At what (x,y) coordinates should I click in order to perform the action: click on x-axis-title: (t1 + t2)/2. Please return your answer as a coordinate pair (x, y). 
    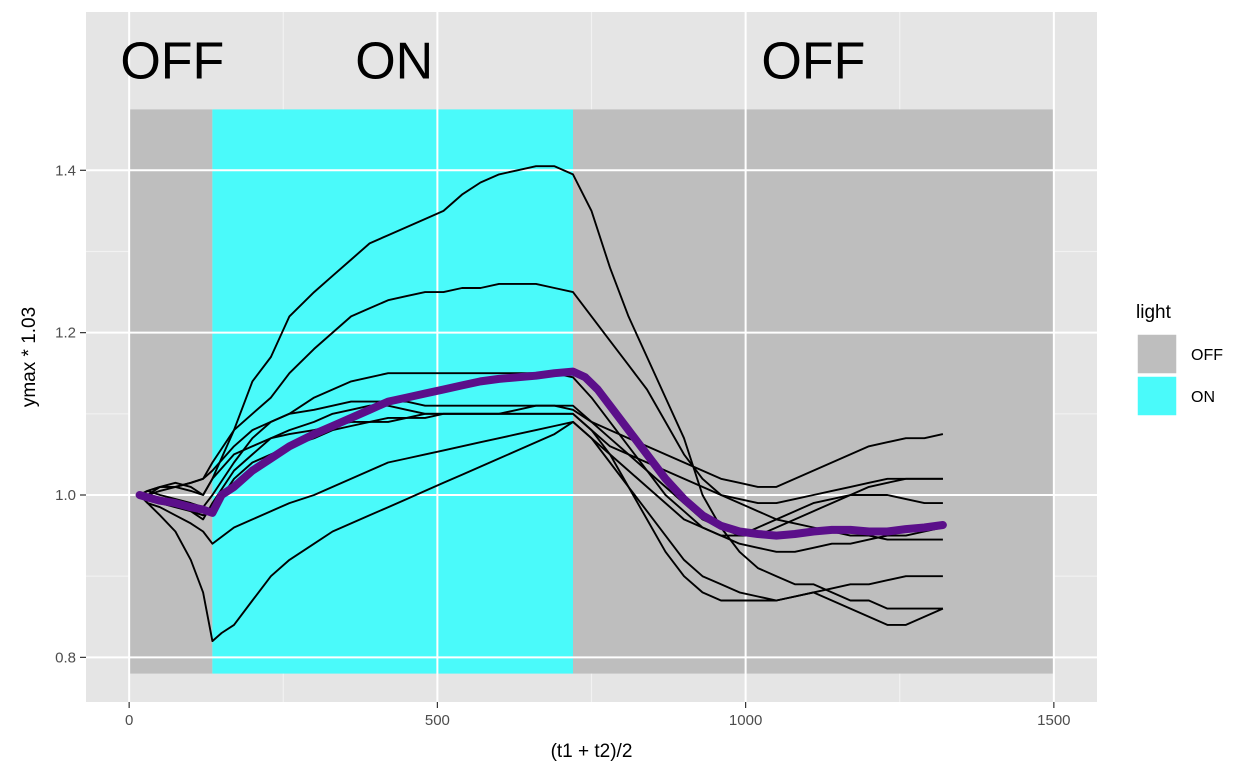
    Looking at the image, I should click on (592, 751).